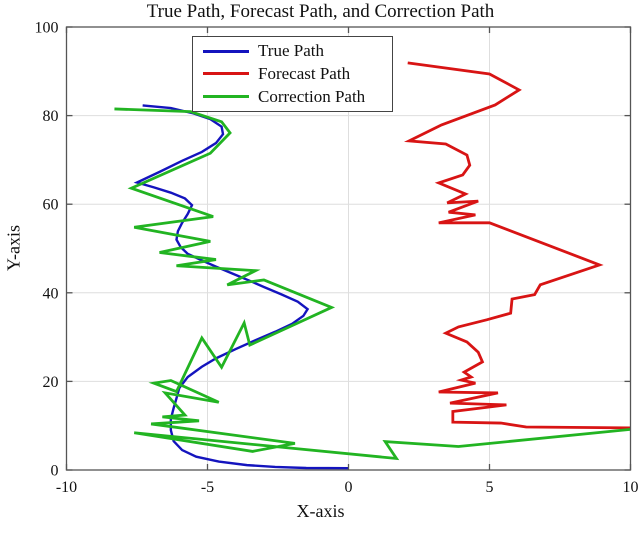 This screenshot has height=533, width=641. Describe the element at coordinates (51, 116) in the screenshot. I see `y-tick-label: 80` at that location.